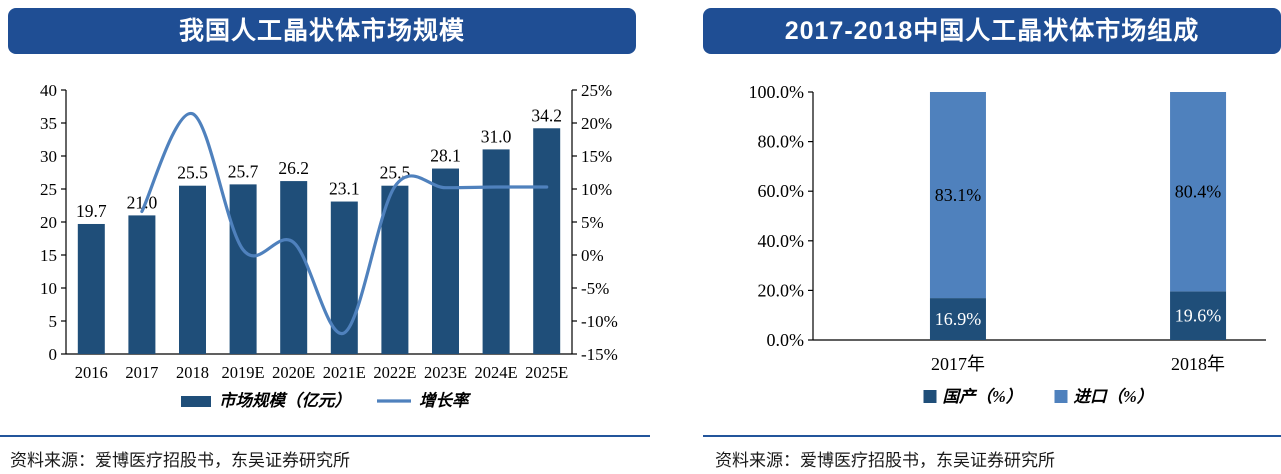 Image resolution: width=1281 pixels, height=474 pixels. Describe the element at coordinates (1114, 396) in the screenshot. I see `legend-import-label: 进口（%）` at that location.